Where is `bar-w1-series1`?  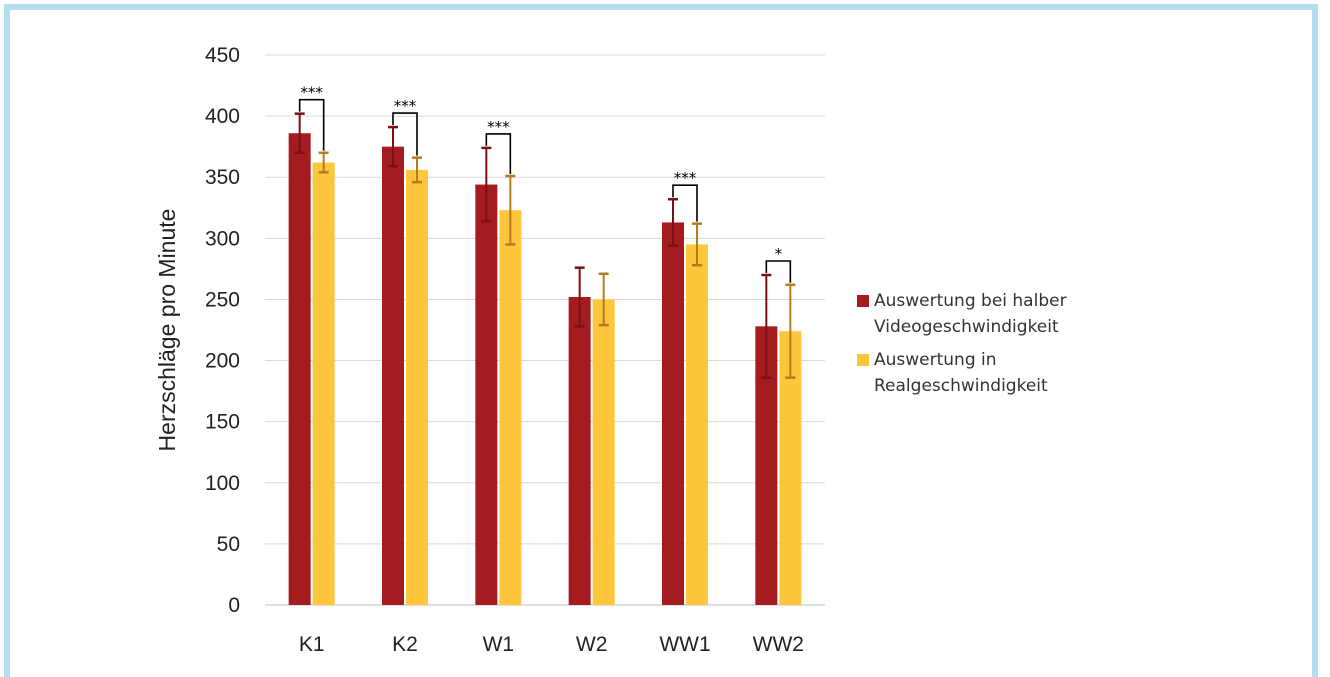
bar-w1-series1 is located at coordinates (486, 395).